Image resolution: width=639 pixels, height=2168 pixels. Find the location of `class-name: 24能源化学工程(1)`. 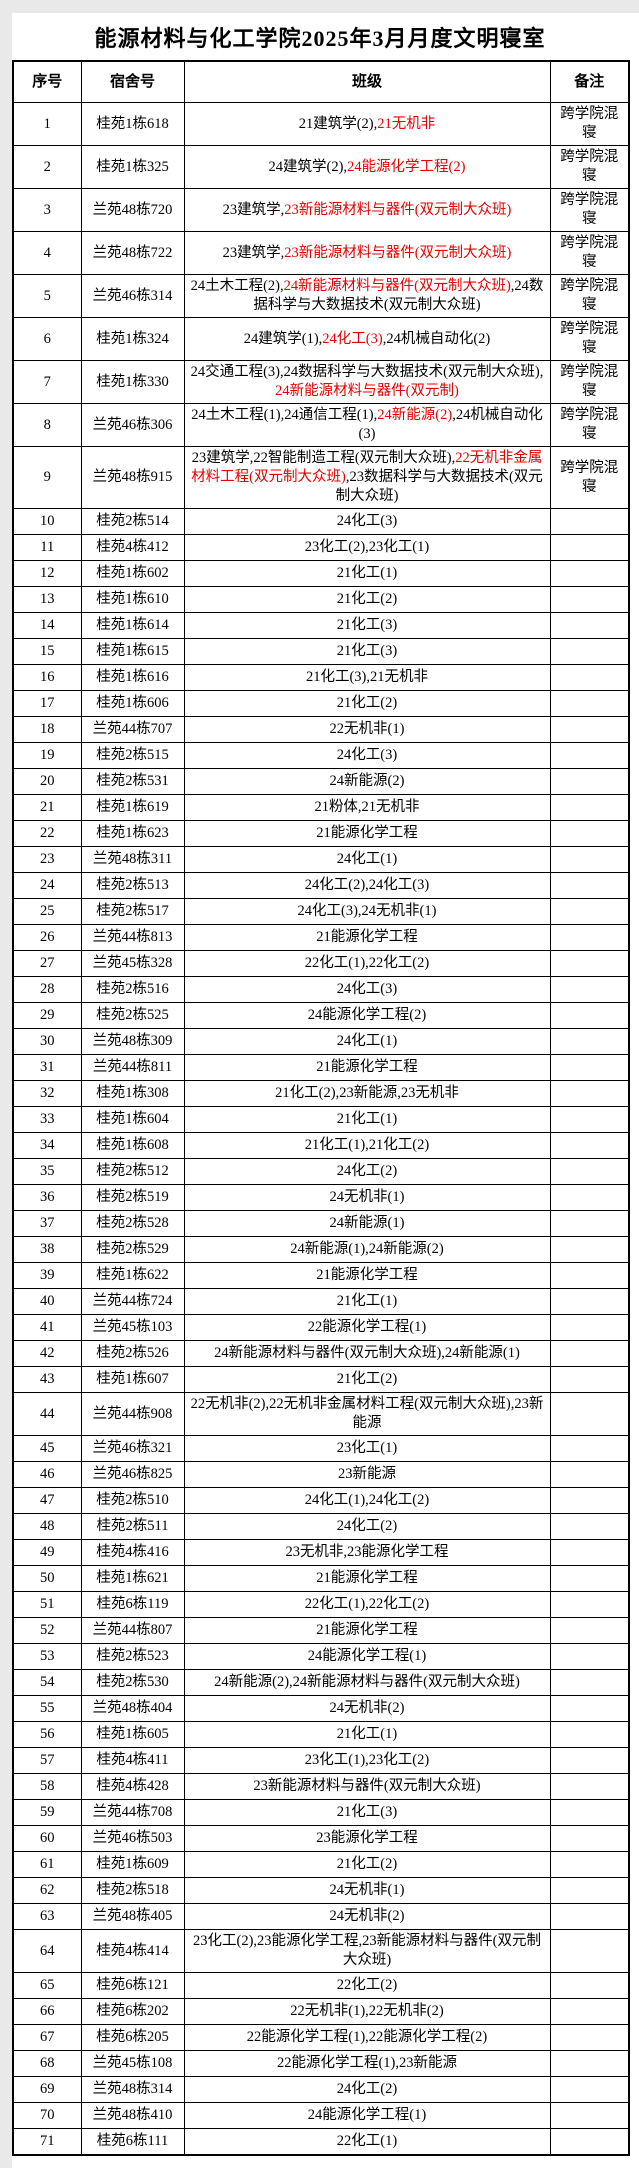

class-name: 24能源化学工程(1) is located at coordinates (367, 1656).